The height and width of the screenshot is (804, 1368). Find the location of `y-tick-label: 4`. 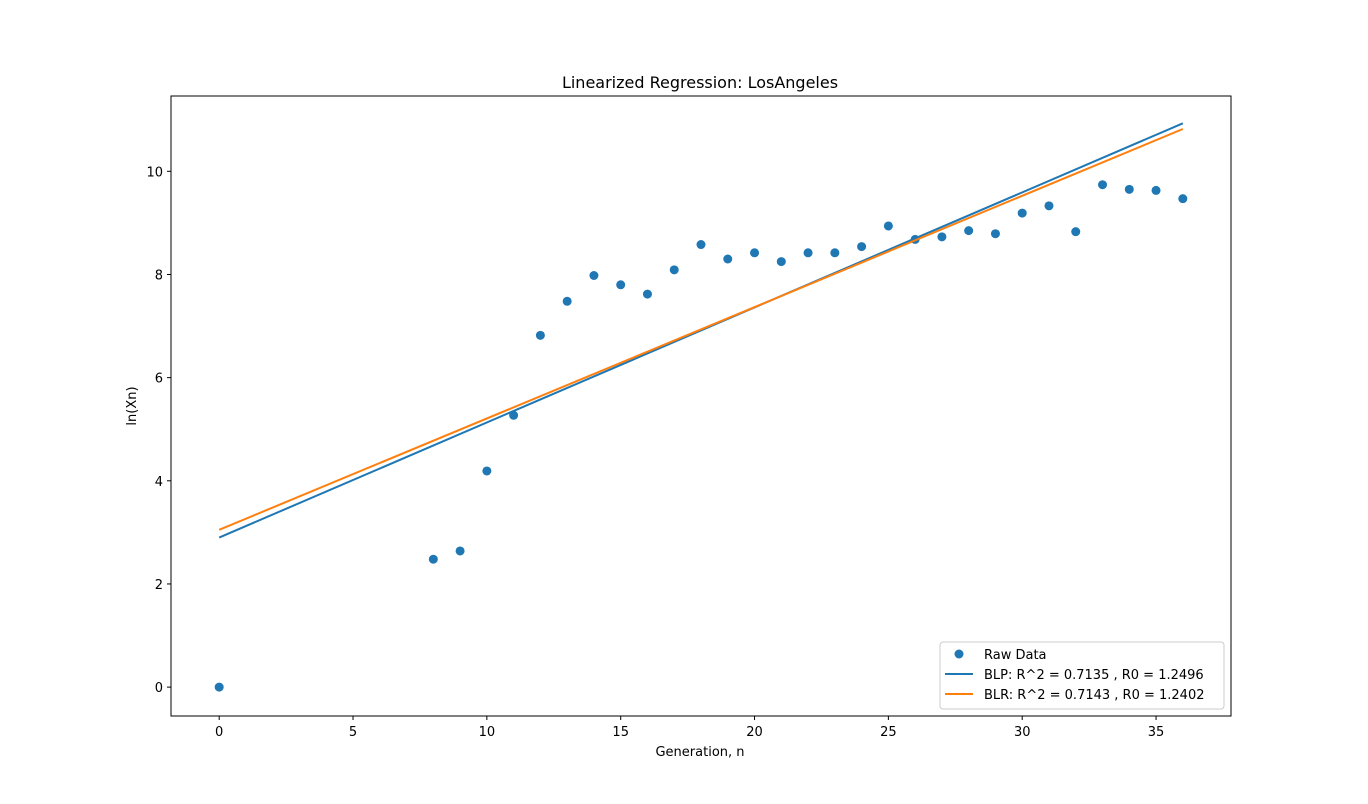

y-tick-label: 4 is located at coordinates (159, 482).